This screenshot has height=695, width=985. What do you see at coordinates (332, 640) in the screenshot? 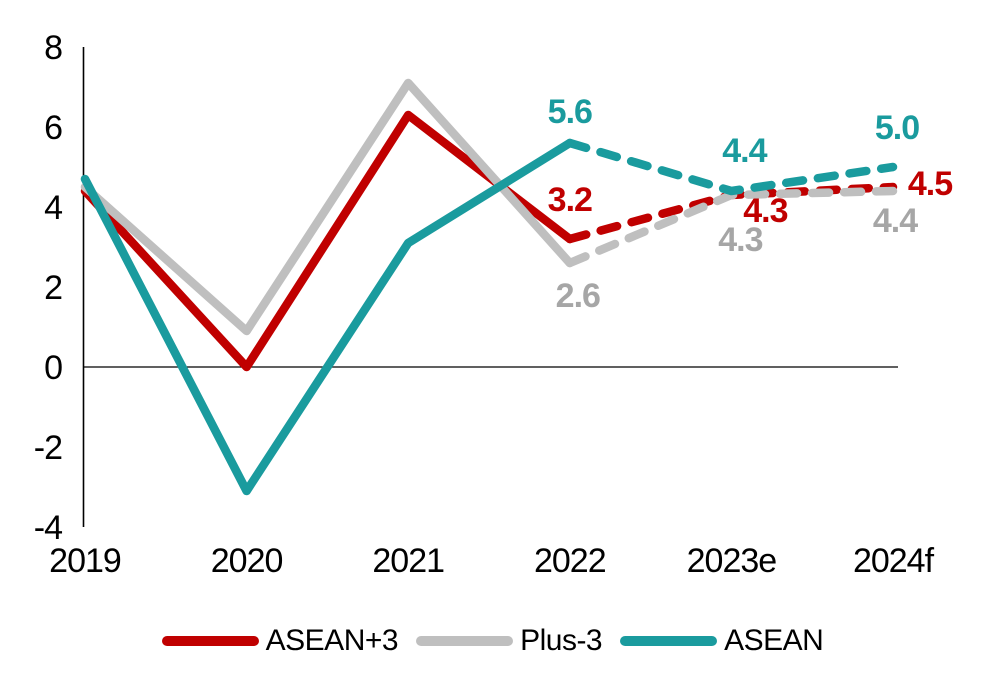
I see `legend-label-asean-plus-3: ASEAN+3` at bounding box center [332, 640].